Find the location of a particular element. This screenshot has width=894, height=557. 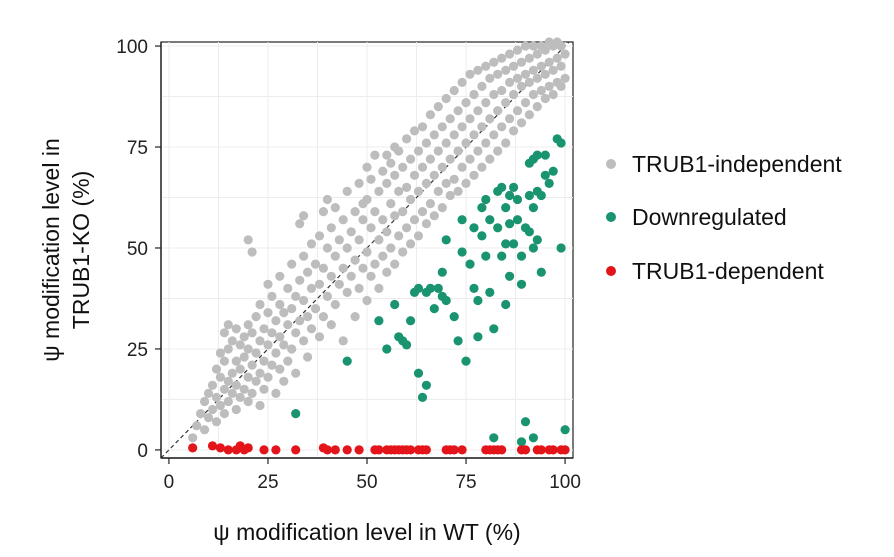

legend-label-trub1-independent: TRUB1-independent is located at coordinates (737, 164).